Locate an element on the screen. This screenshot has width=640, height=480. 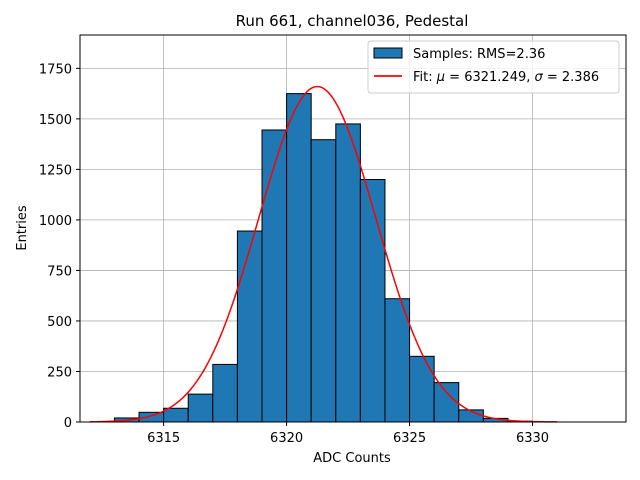
y-axis-label: Entries is located at coordinates (22, 228).